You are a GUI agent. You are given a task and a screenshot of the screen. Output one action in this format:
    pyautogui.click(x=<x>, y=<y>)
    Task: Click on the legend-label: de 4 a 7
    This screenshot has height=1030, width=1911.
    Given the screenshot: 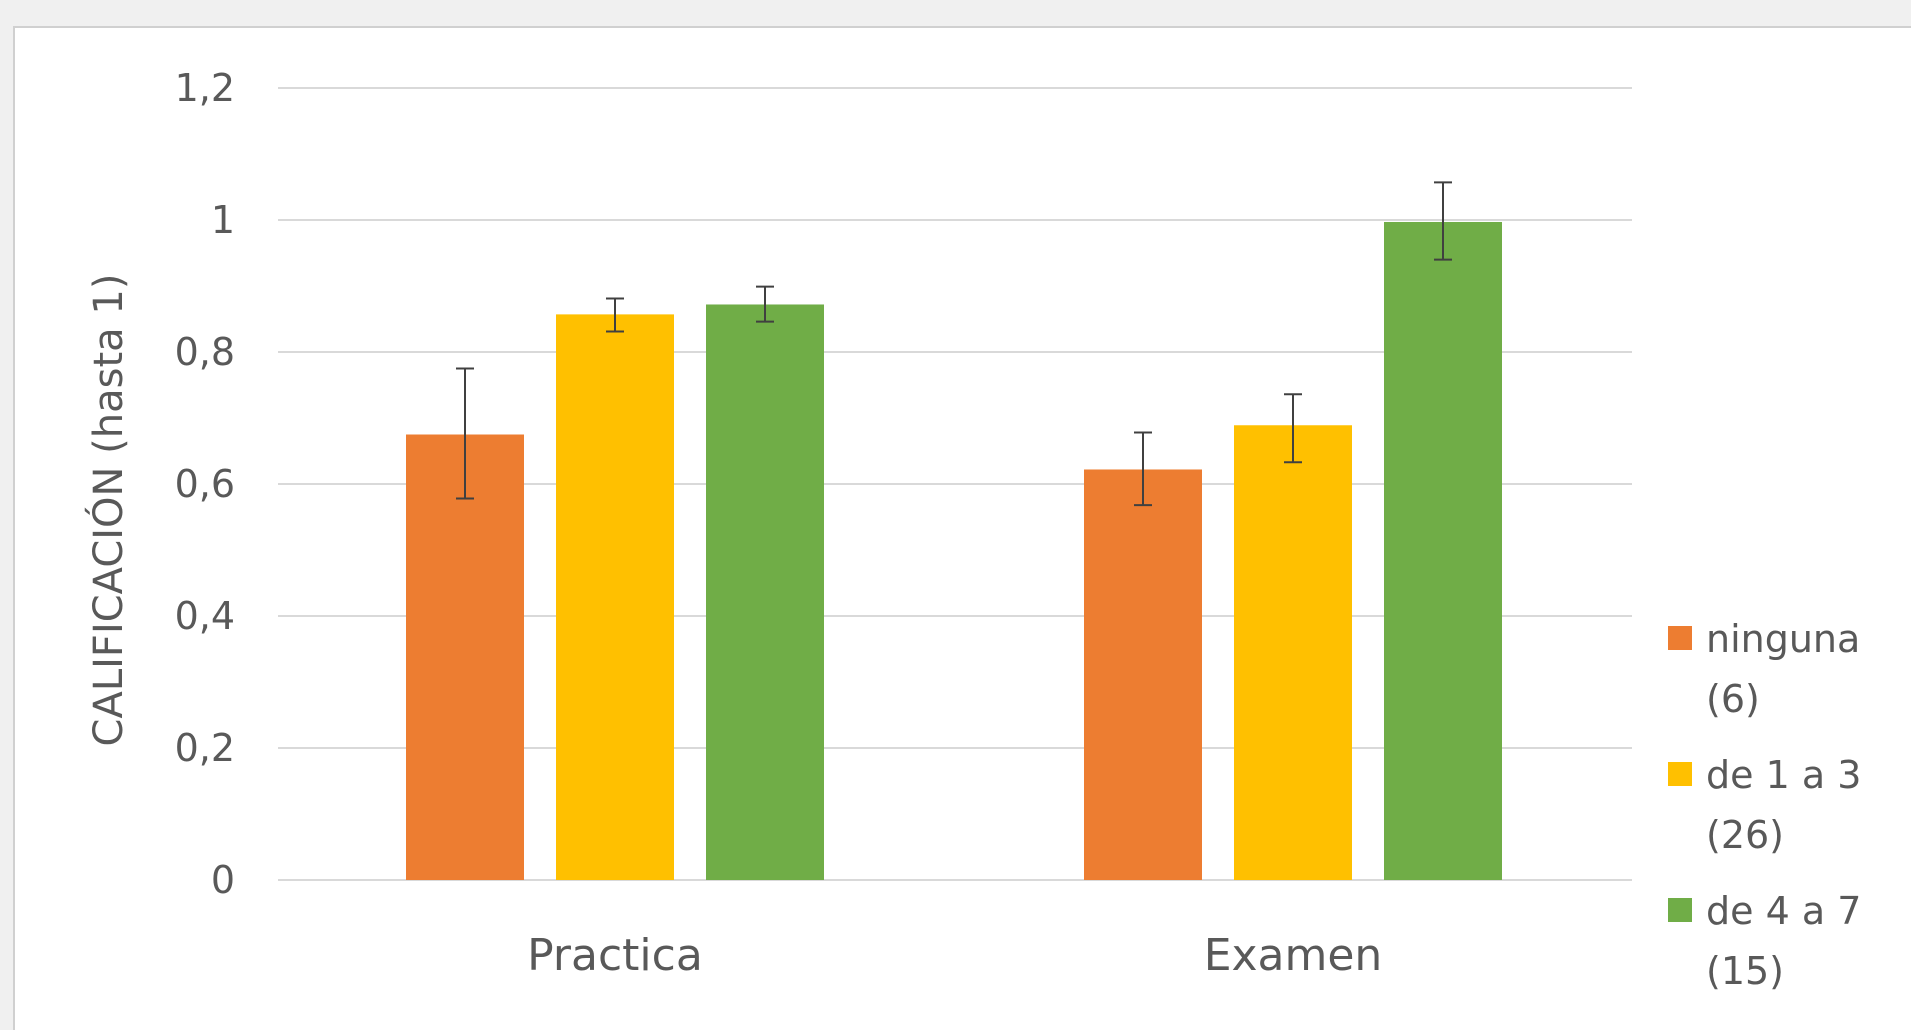 What is the action you would take?
    pyautogui.click(x=1783, y=911)
    